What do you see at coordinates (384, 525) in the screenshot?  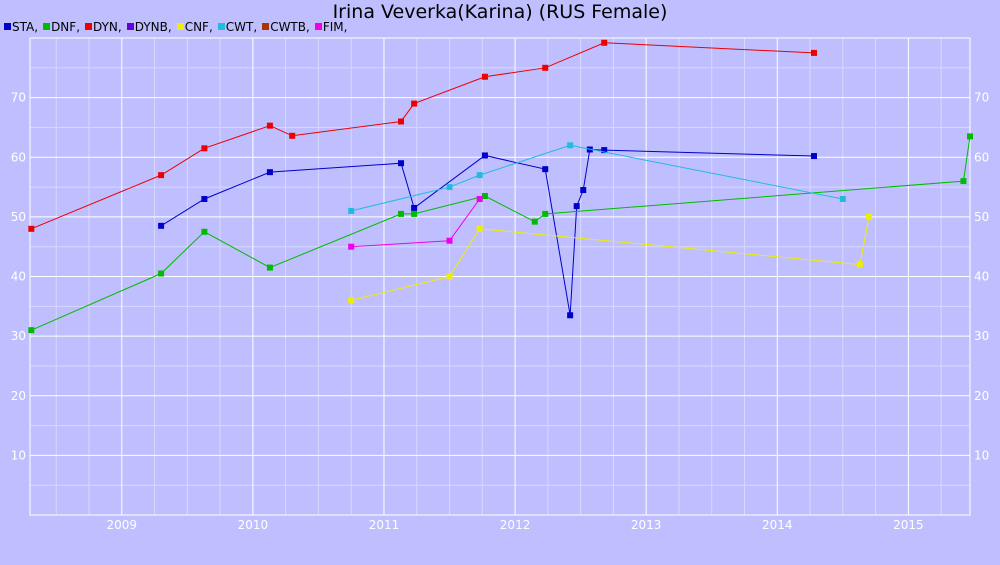 I see `x-tick-label: 2011` at bounding box center [384, 525].